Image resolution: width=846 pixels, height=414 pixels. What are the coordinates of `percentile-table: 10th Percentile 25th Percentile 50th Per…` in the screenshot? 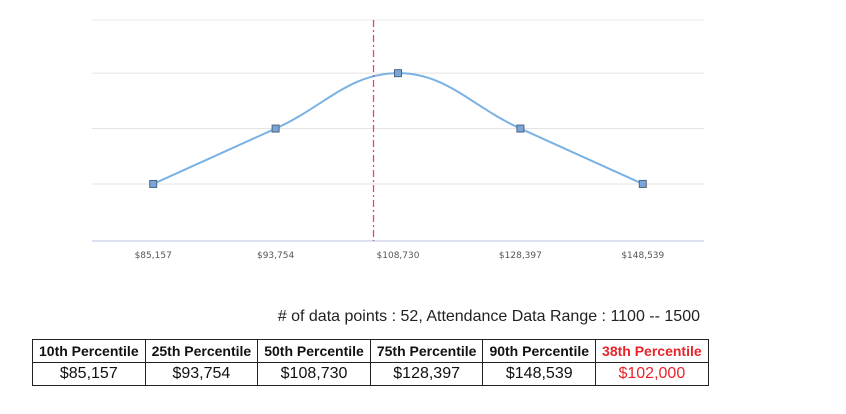 It's located at (370, 362).